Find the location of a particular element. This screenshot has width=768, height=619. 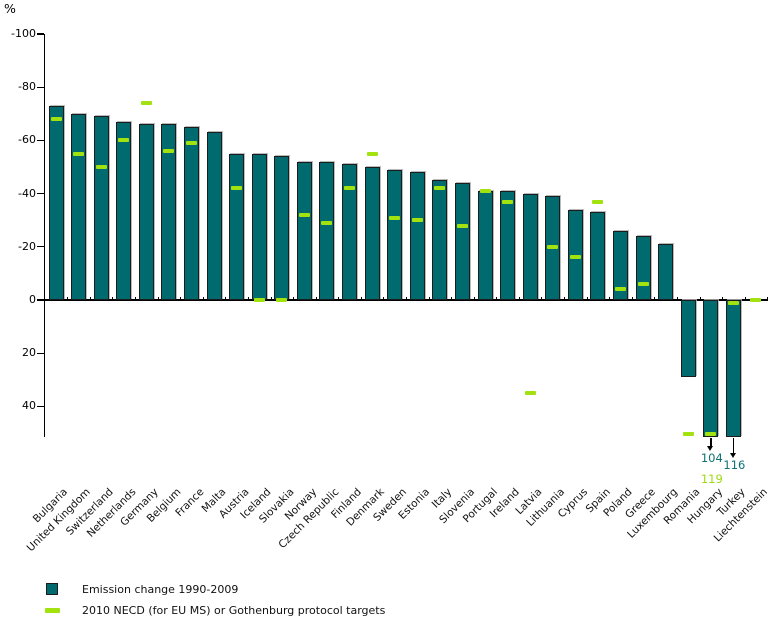

target-marker-austria is located at coordinates (237, 188).